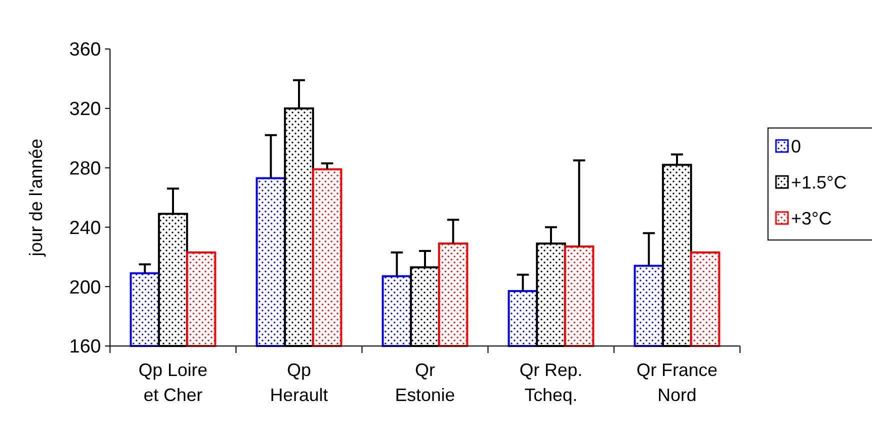 This screenshot has width=872, height=427. What do you see at coordinates (36, 198) in the screenshot?
I see `y-axis-title: jour de l'année` at bounding box center [36, 198].